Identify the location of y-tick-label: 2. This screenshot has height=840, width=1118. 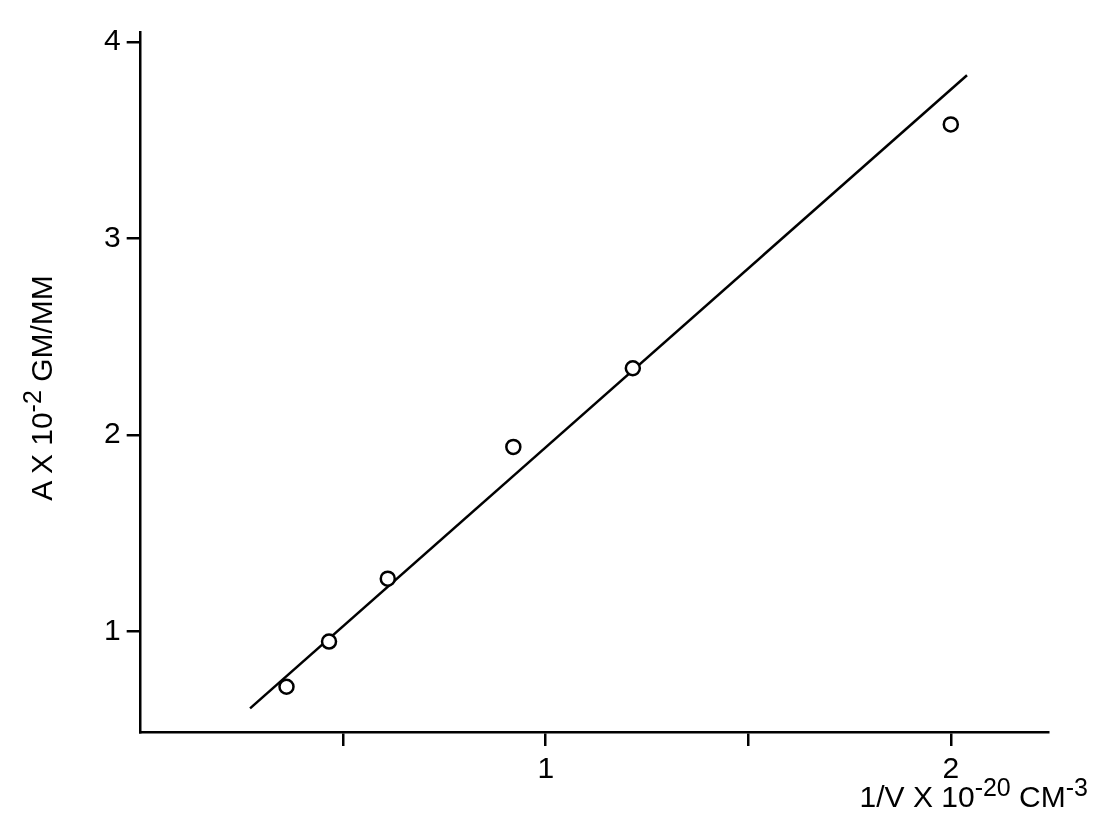
(112, 433).